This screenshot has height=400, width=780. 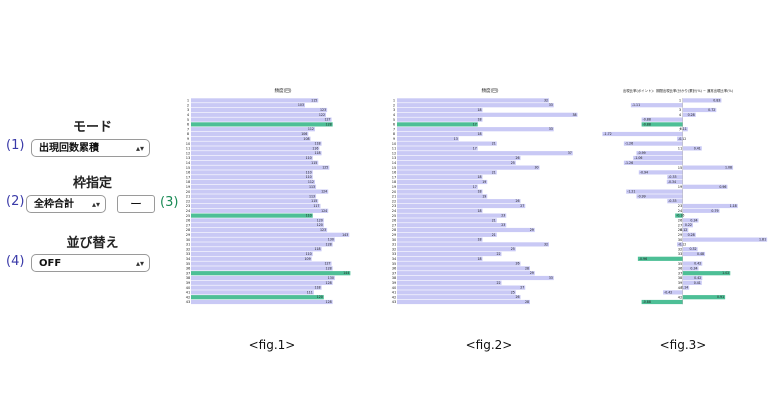 What do you see at coordinates (329, 244) in the screenshot?
I see `value-label: 128` at bounding box center [329, 244].